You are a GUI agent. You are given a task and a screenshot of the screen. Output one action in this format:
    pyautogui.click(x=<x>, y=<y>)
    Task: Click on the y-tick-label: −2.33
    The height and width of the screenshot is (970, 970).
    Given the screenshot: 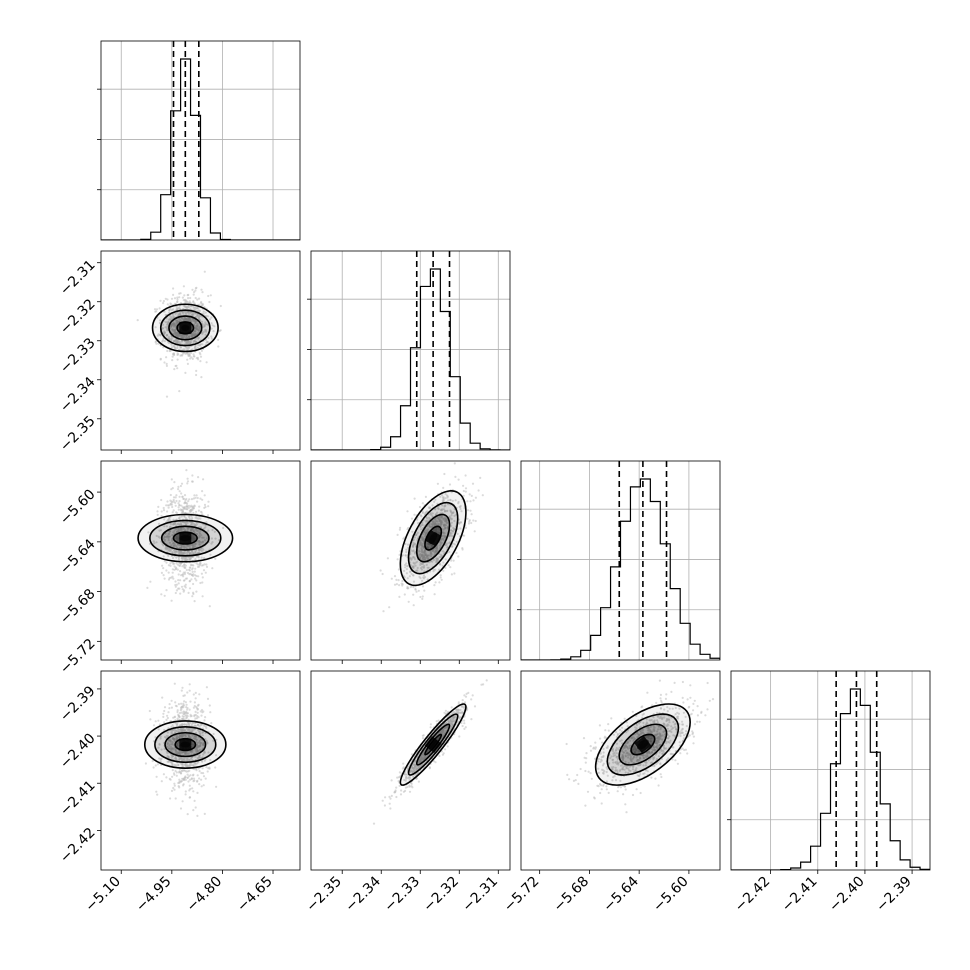 What is the action you would take?
    pyautogui.click(x=78, y=356)
    